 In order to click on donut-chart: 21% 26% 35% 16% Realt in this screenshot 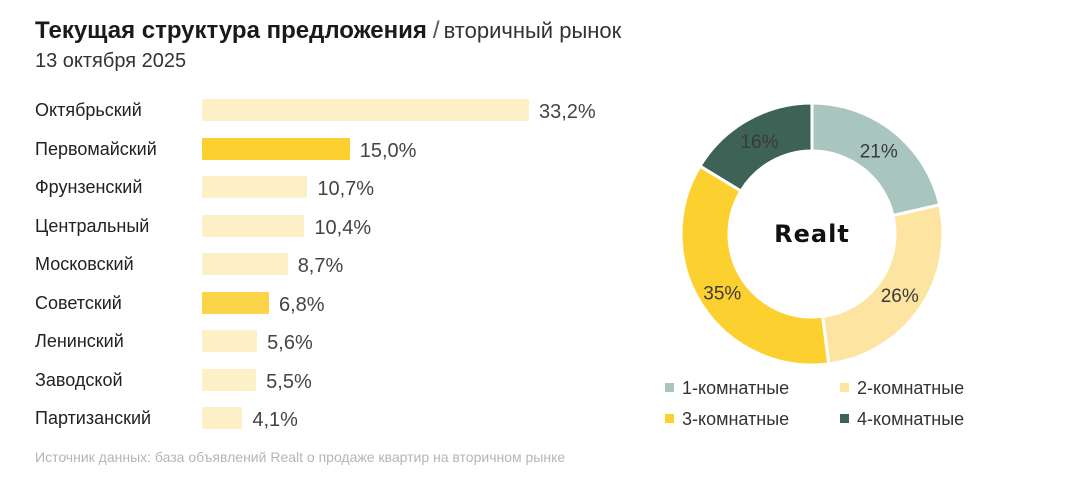, I will do `click(812, 234)`.